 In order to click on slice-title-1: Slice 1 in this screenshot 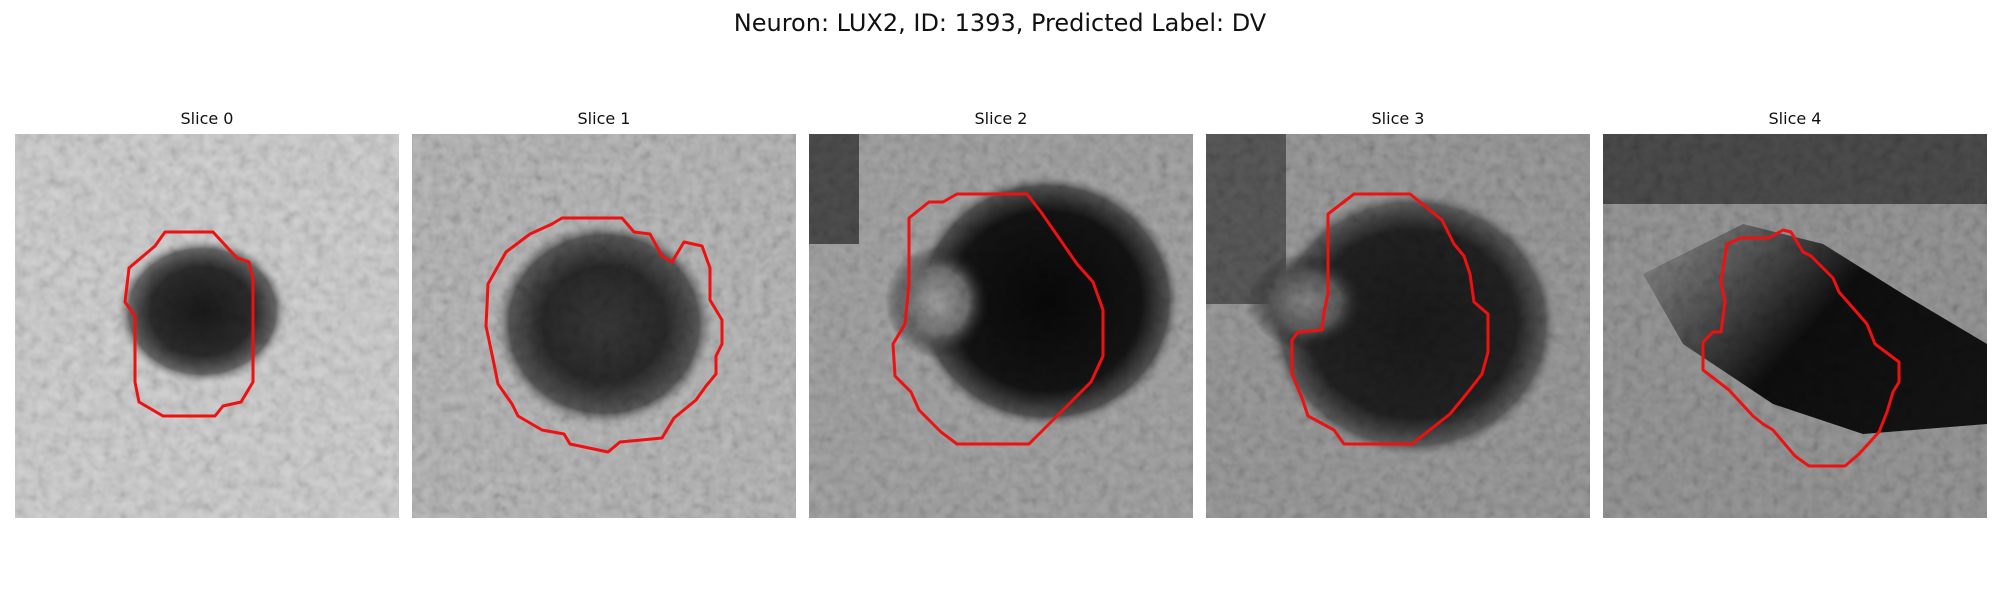, I will do `click(604, 118)`.